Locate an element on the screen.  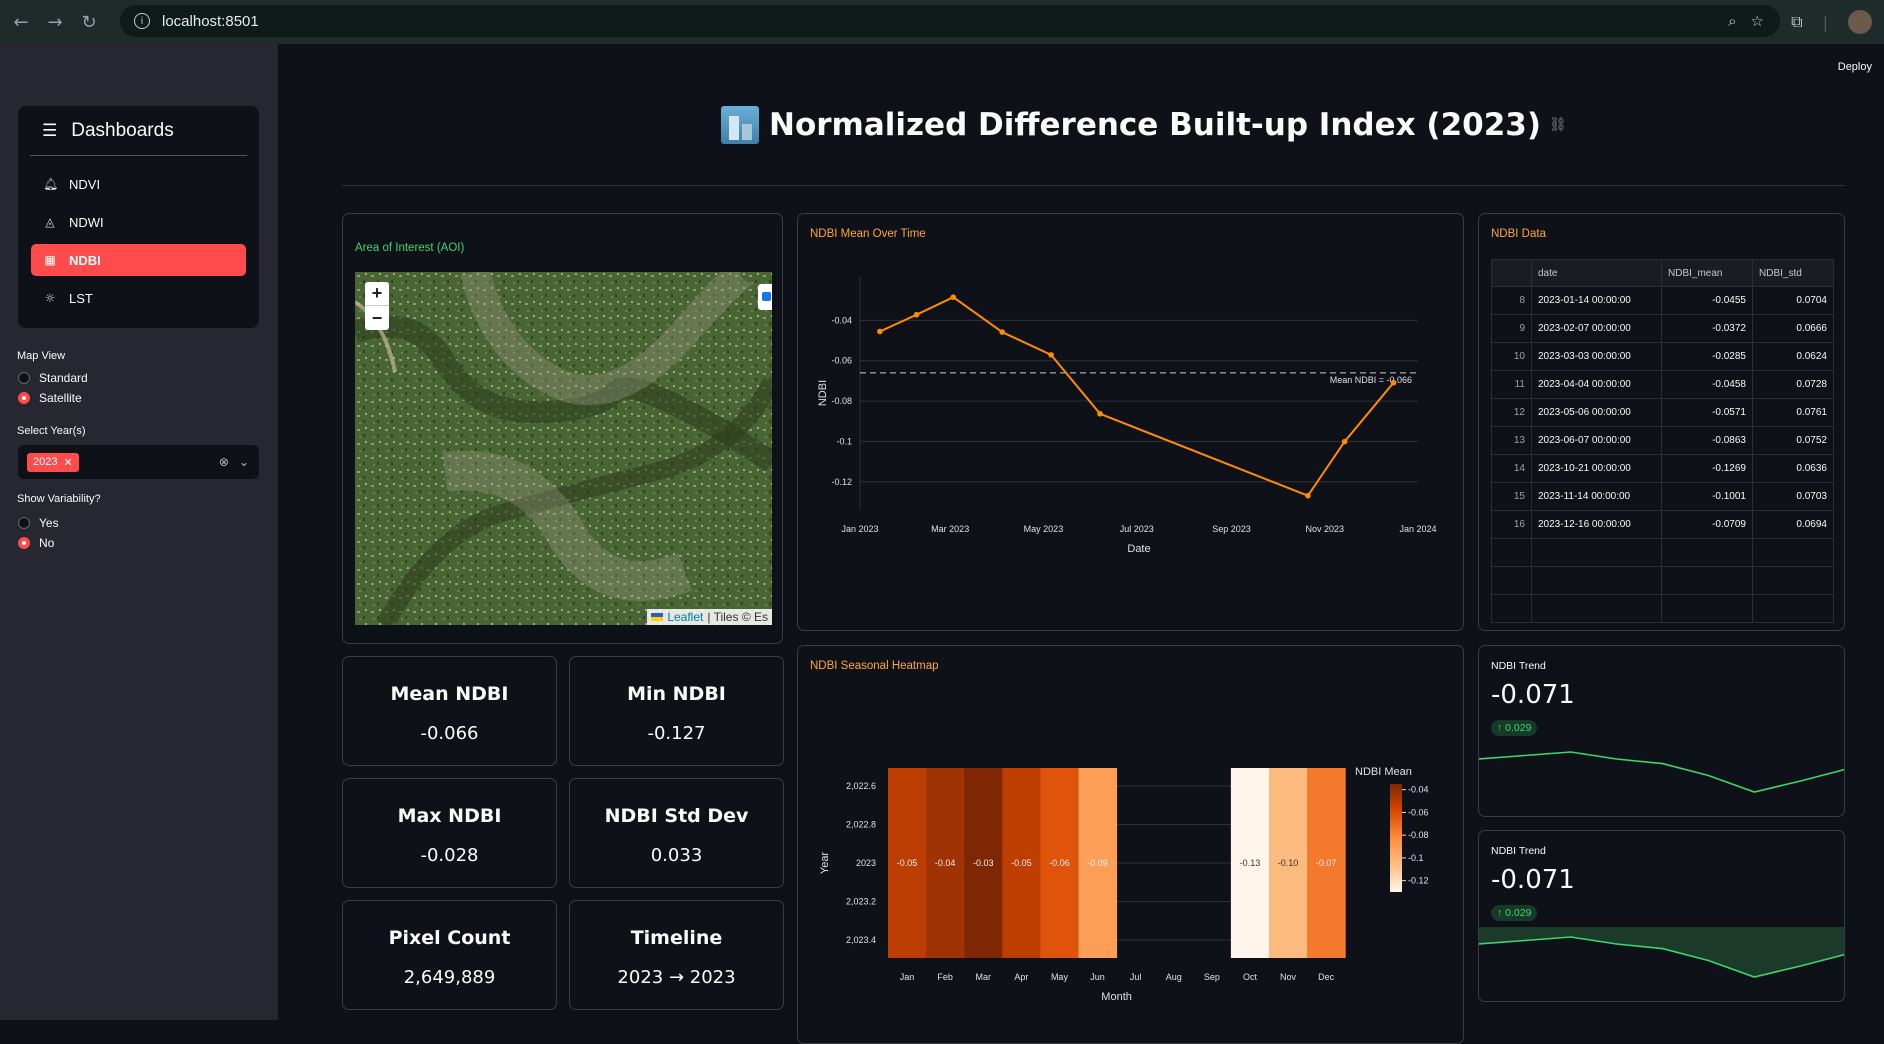
std-cell: 0.0704 is located at coordinates (1793, 300).